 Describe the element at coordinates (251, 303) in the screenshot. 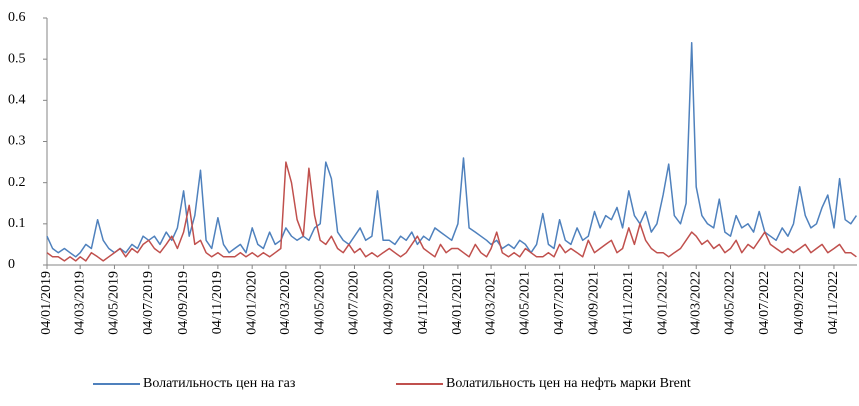

I see `x-tick-label: 04/01/2020` at that location.